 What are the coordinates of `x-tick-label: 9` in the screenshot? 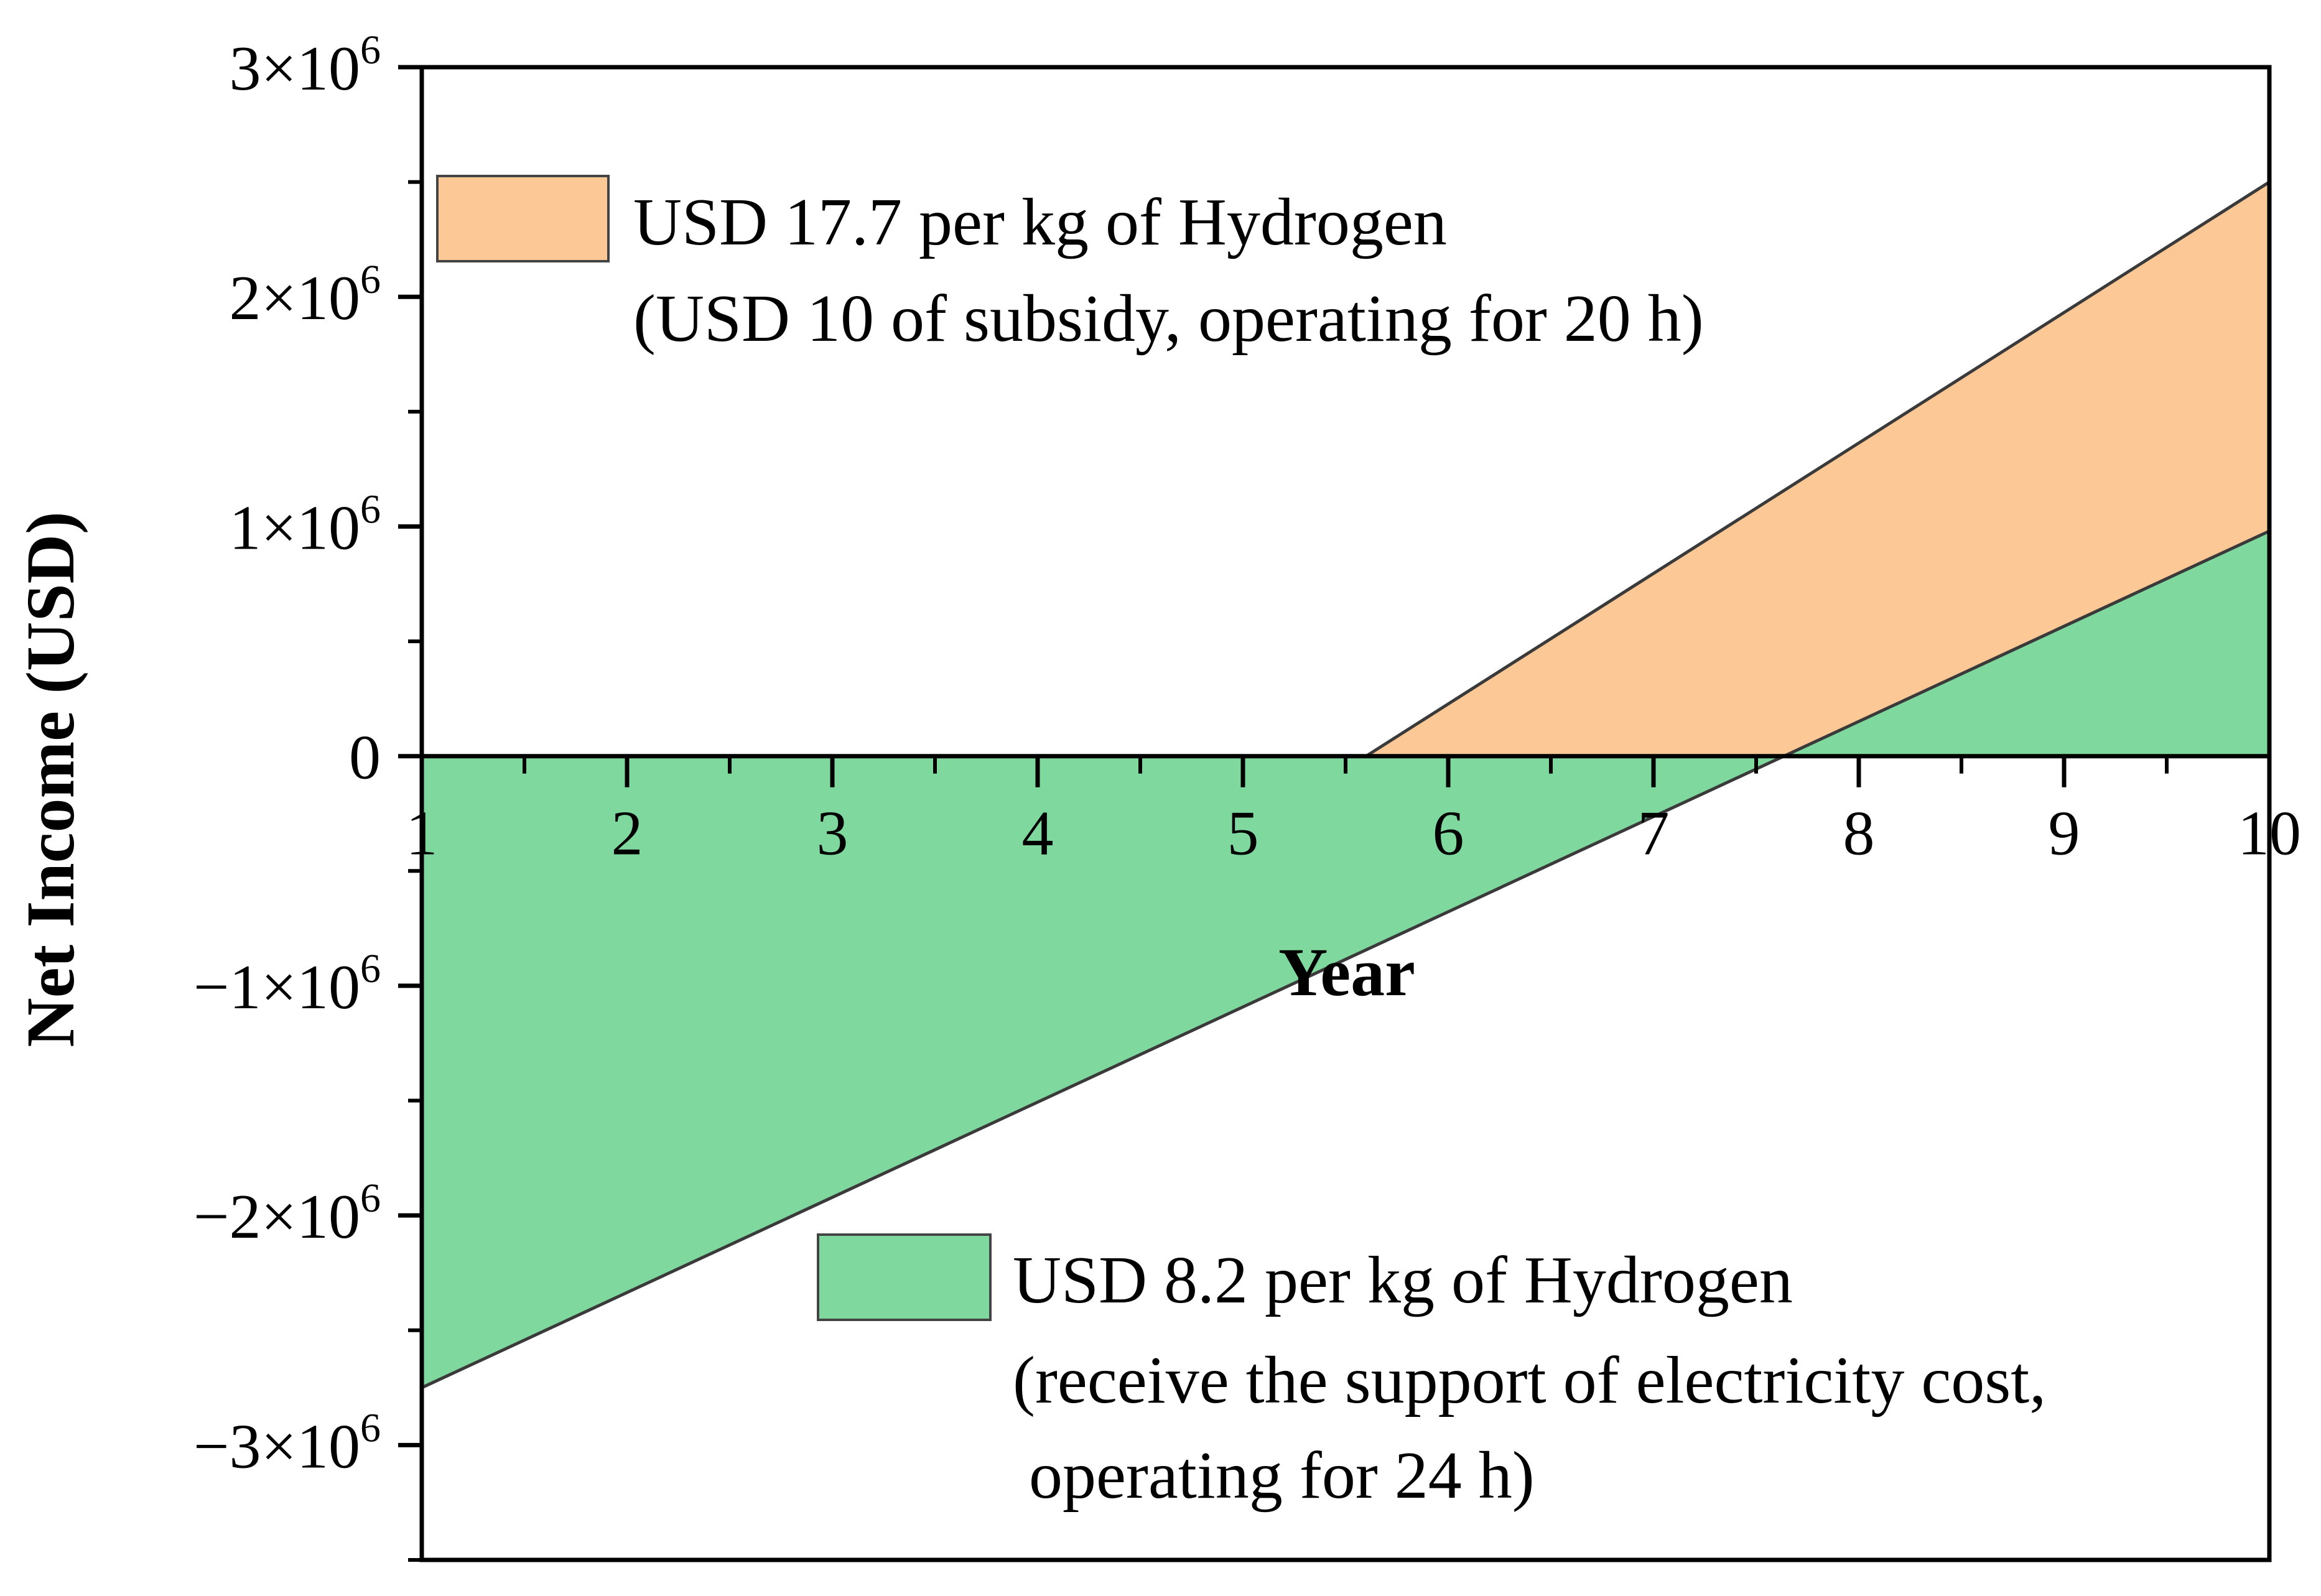 It's located at (2064, 834).